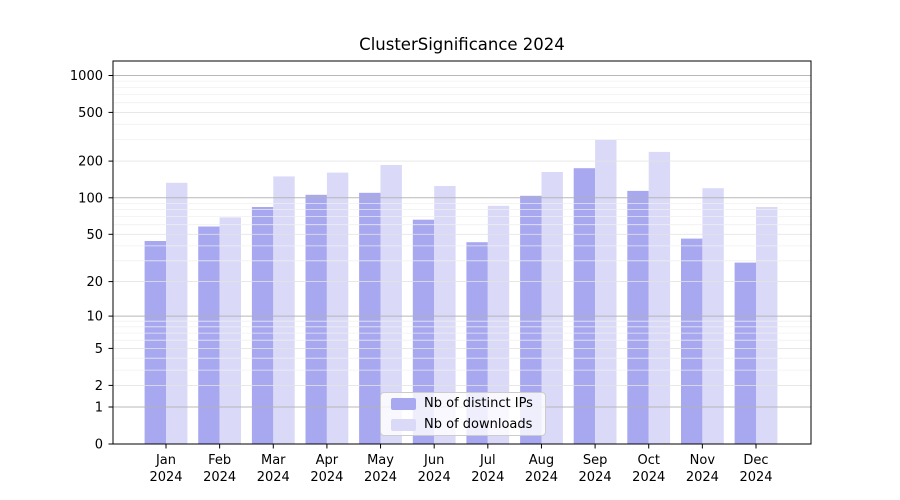 The width and height of the screenshot is (900, 500). I want to click on bar-downloads-sep, so click(606, 291).